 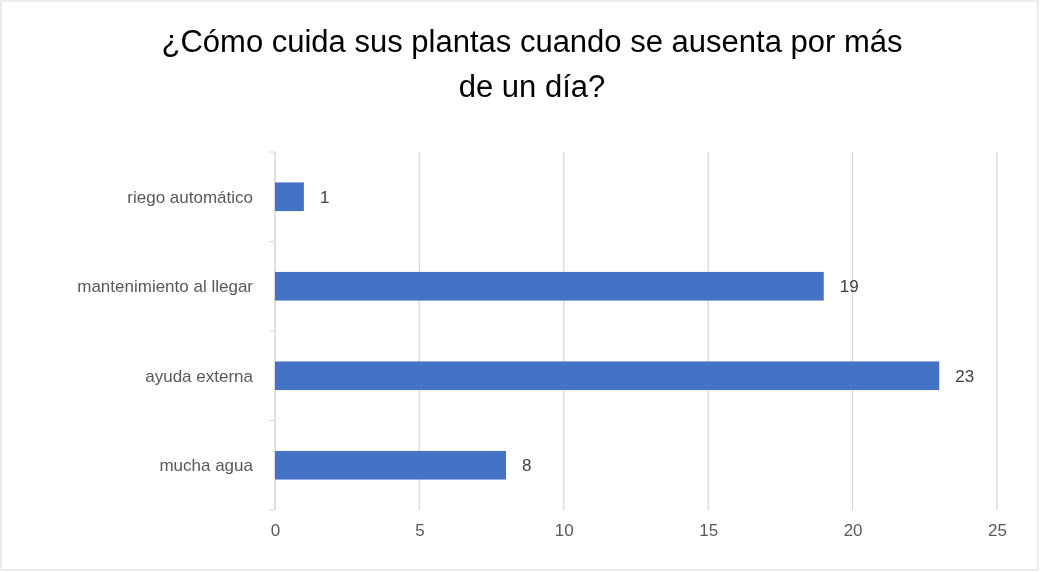 What do you see at coordinates (997, 531) in the screenshot?
I see `x-tick-label: 25` at bounding box center [997, 531].